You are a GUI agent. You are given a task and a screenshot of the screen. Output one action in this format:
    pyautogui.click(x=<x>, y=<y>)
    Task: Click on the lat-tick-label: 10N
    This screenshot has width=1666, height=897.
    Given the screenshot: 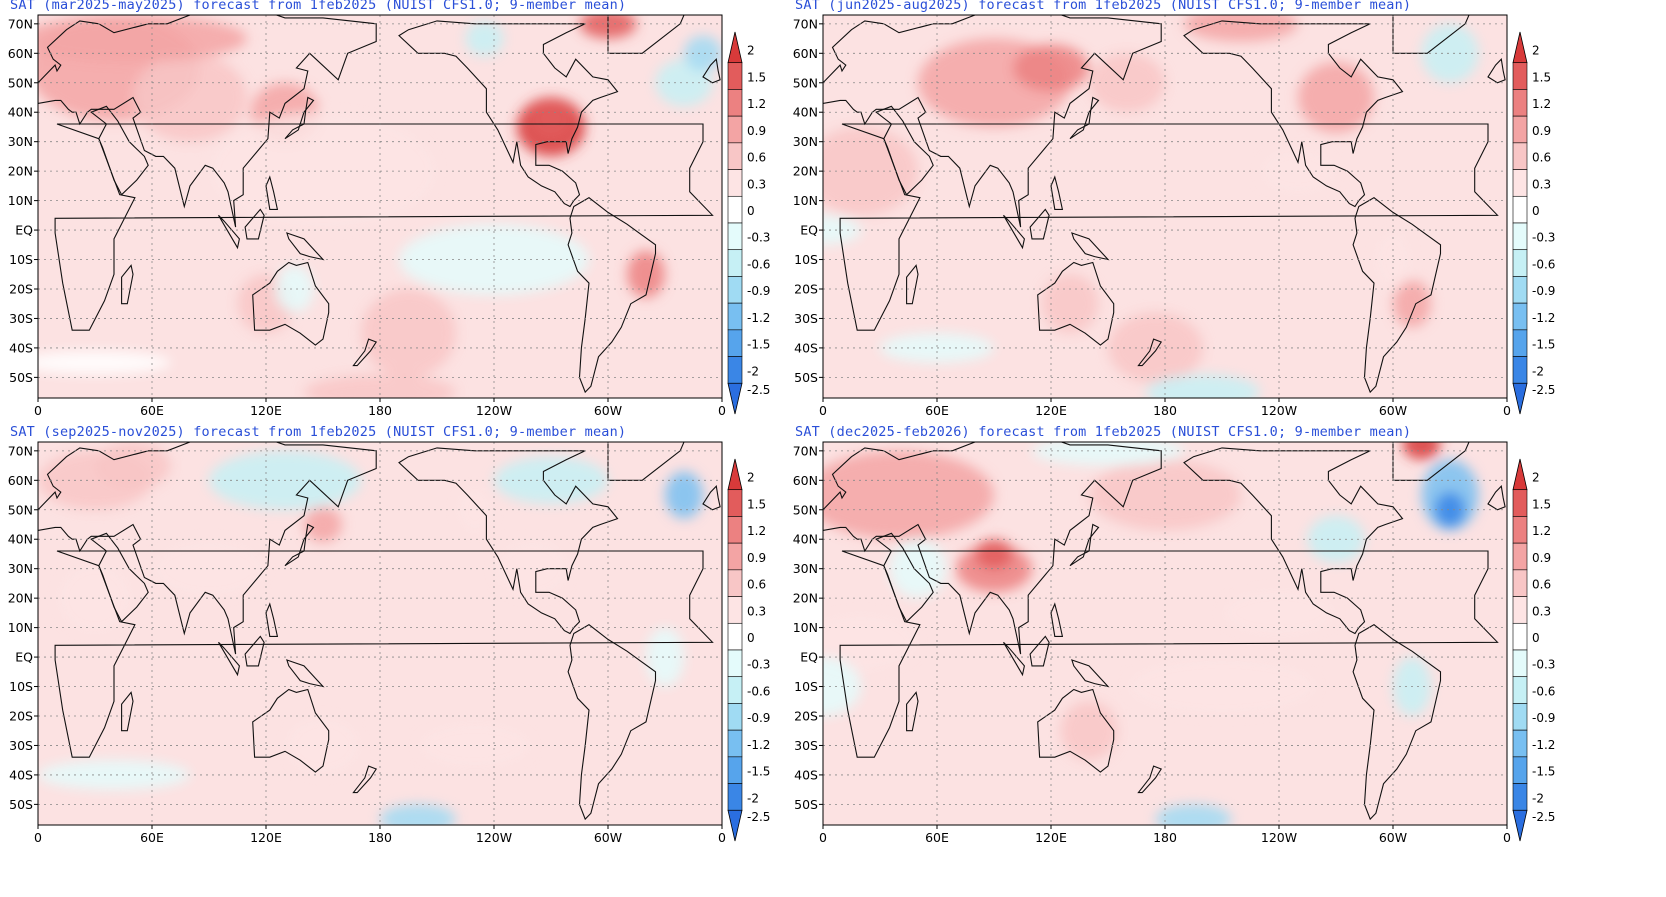 What is the action you would take?
    pyautogui.click(x=20, y=627)
    